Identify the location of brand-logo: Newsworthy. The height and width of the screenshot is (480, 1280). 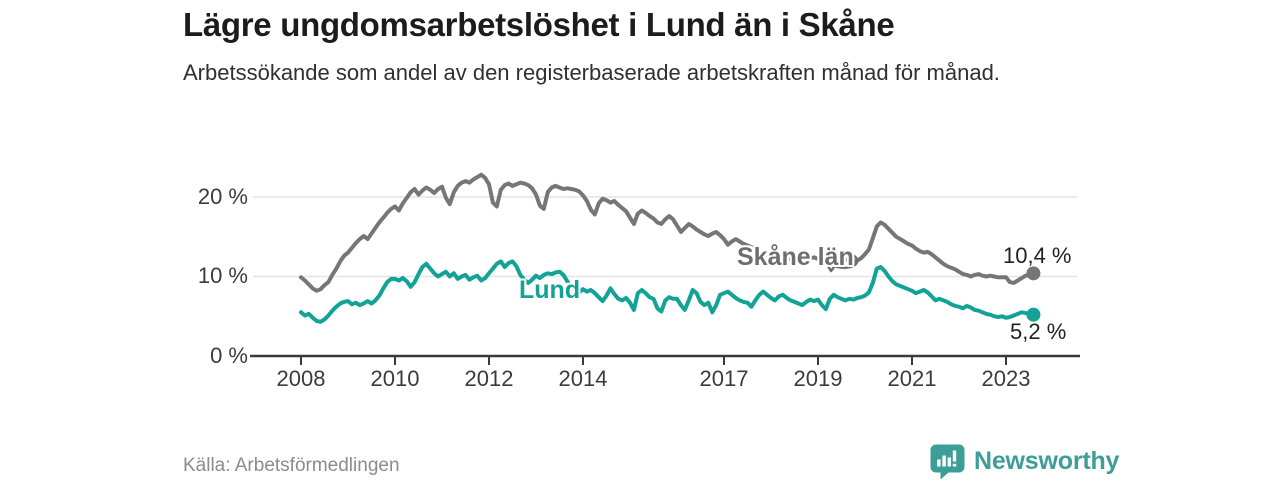
(1024, 461).